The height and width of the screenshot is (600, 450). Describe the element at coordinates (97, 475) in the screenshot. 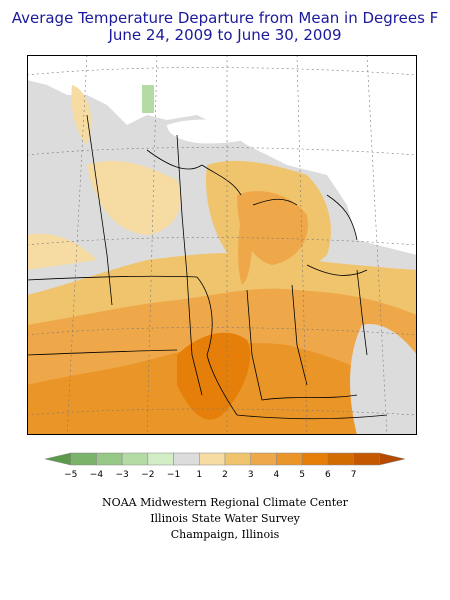

I see `legend-tick-label: −4` at that location.